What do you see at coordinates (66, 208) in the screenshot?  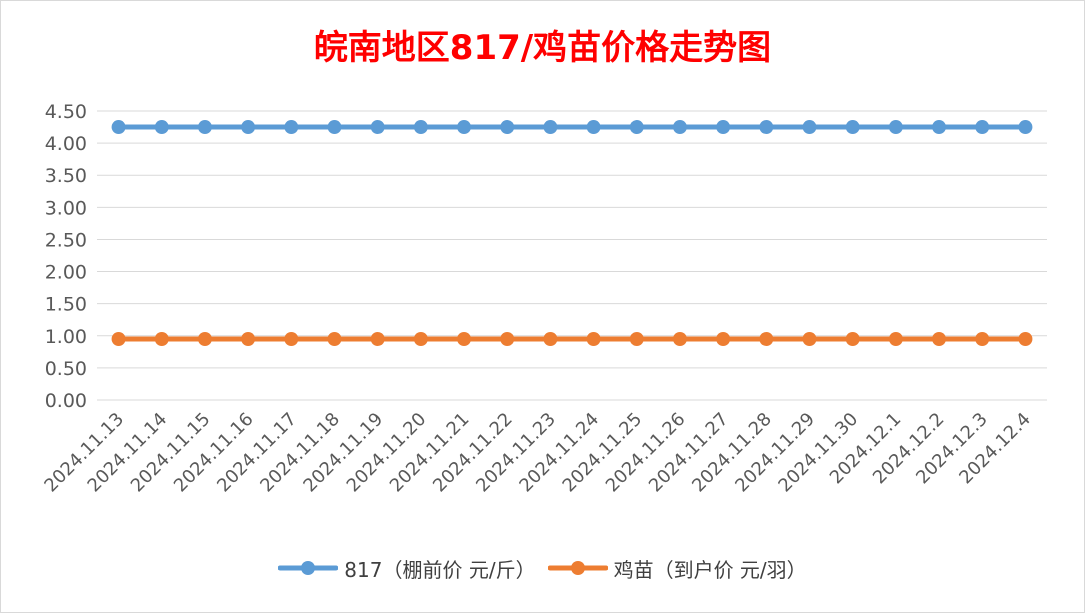 I see `y-tick-label: 3.00` at bounding box center [66, 208].